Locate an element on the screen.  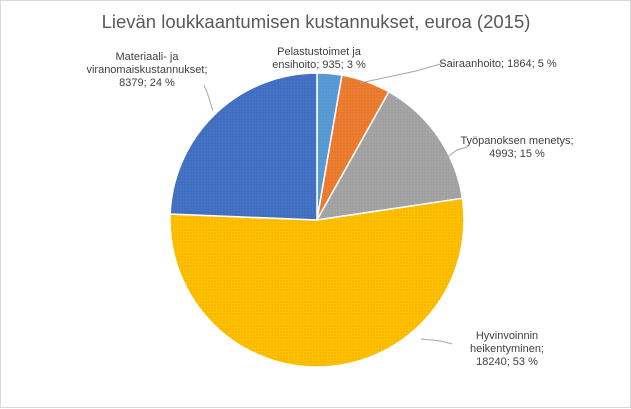
slice-materiaali is located at coordinates (243, 146).